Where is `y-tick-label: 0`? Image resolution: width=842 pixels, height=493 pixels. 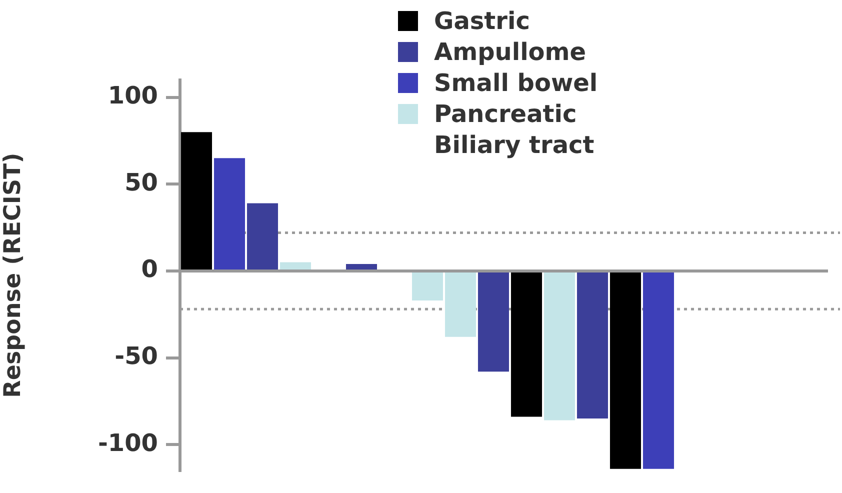
y-tick-label: 0 is located at coordinates (149, 269).